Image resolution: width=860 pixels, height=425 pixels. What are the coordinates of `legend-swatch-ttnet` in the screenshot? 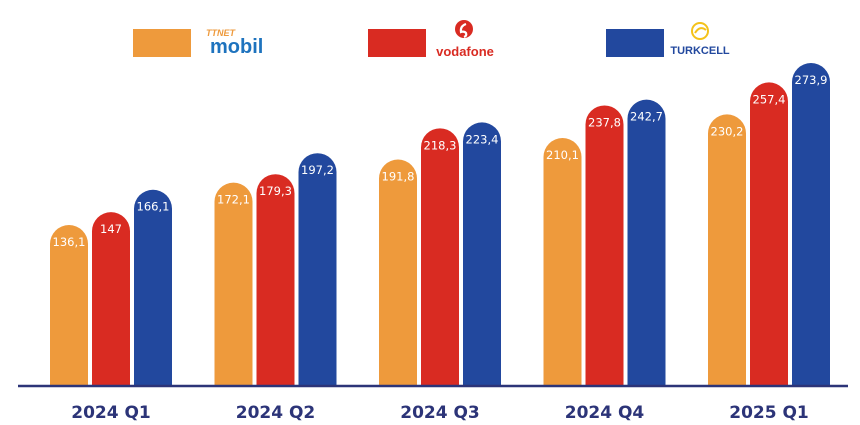 It's located at (162, 43).